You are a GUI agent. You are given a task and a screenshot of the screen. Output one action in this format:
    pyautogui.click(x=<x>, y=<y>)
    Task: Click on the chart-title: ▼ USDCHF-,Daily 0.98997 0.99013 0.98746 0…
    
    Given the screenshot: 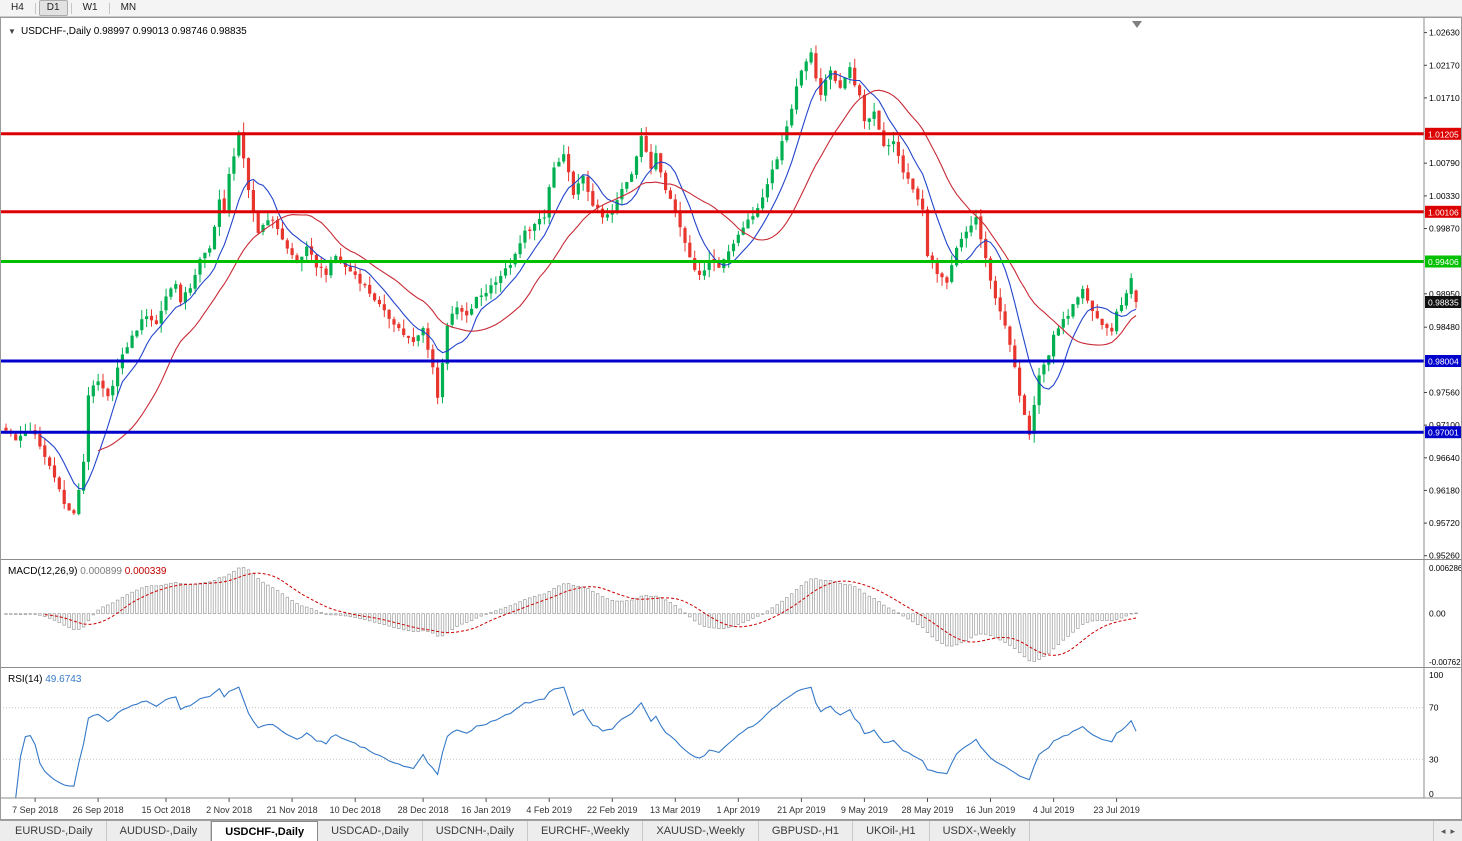 What is the action you would take?
    pyautogui.click(x=127, y=31)
    